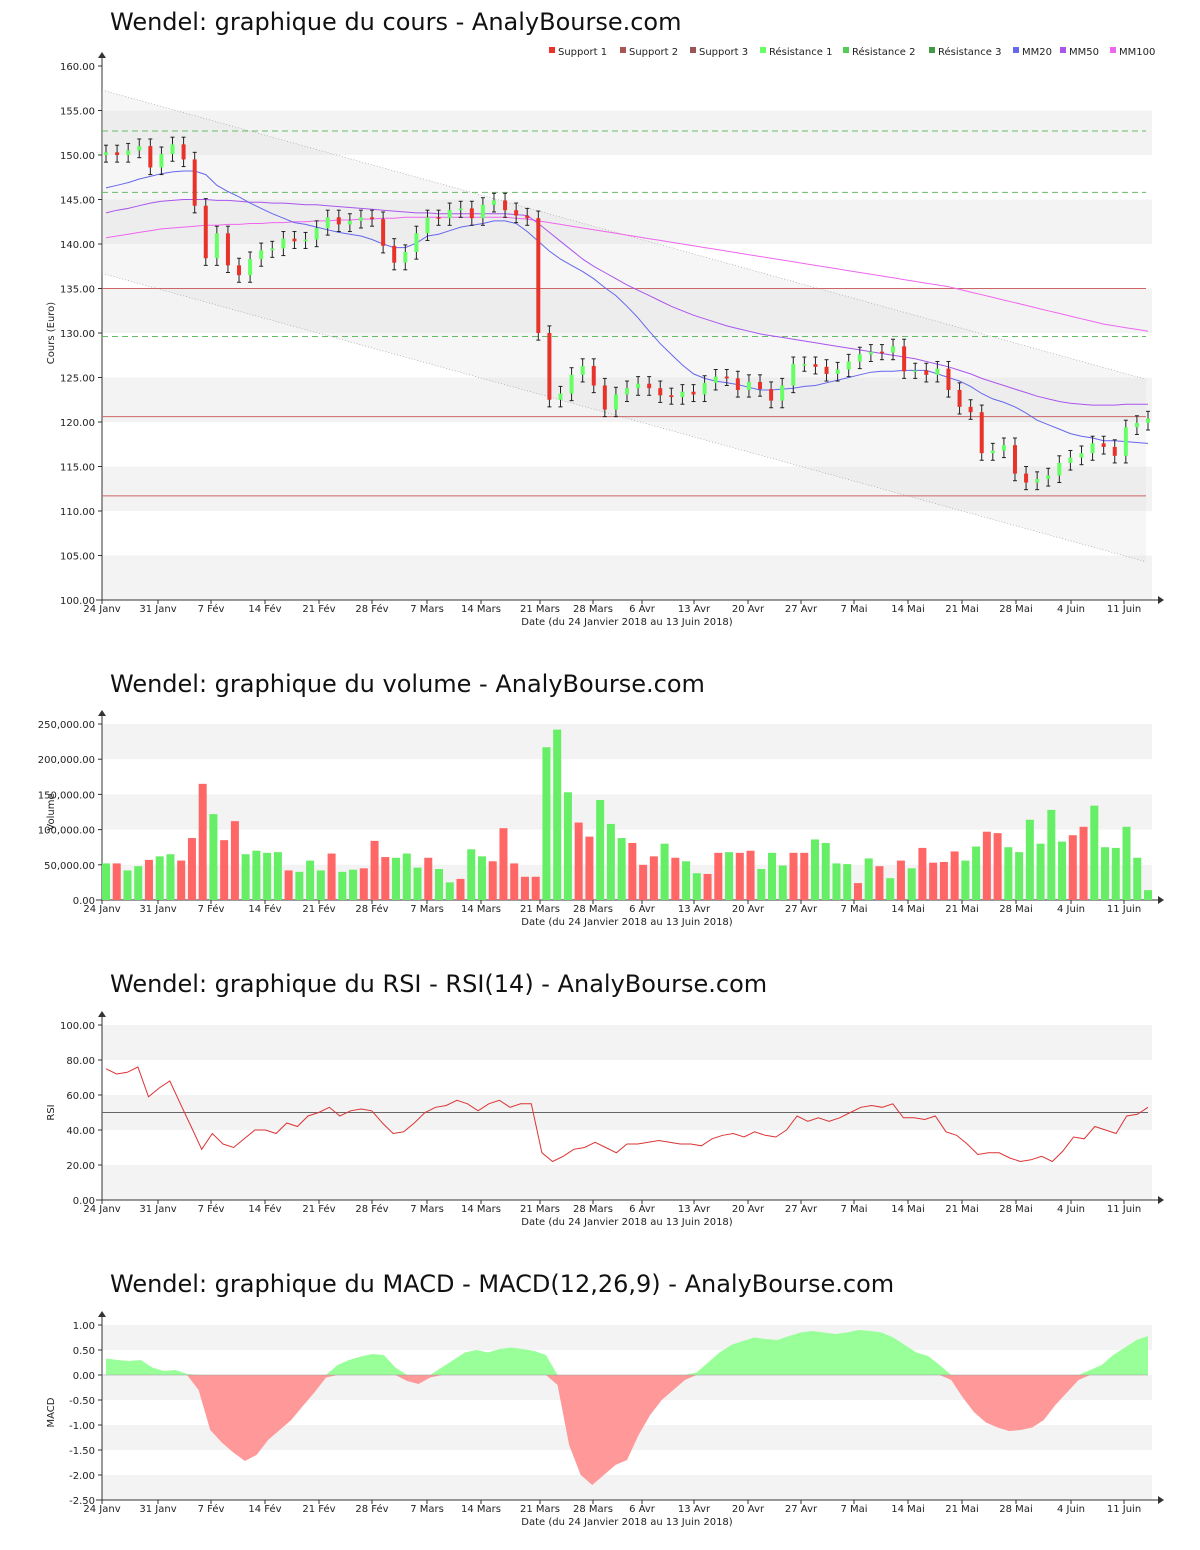 The width and height of the screenshot is (1200, 1550). Describe the element at coordinates (653, 52) in the screenshot. I see `legend-label: Support 2` at that location.